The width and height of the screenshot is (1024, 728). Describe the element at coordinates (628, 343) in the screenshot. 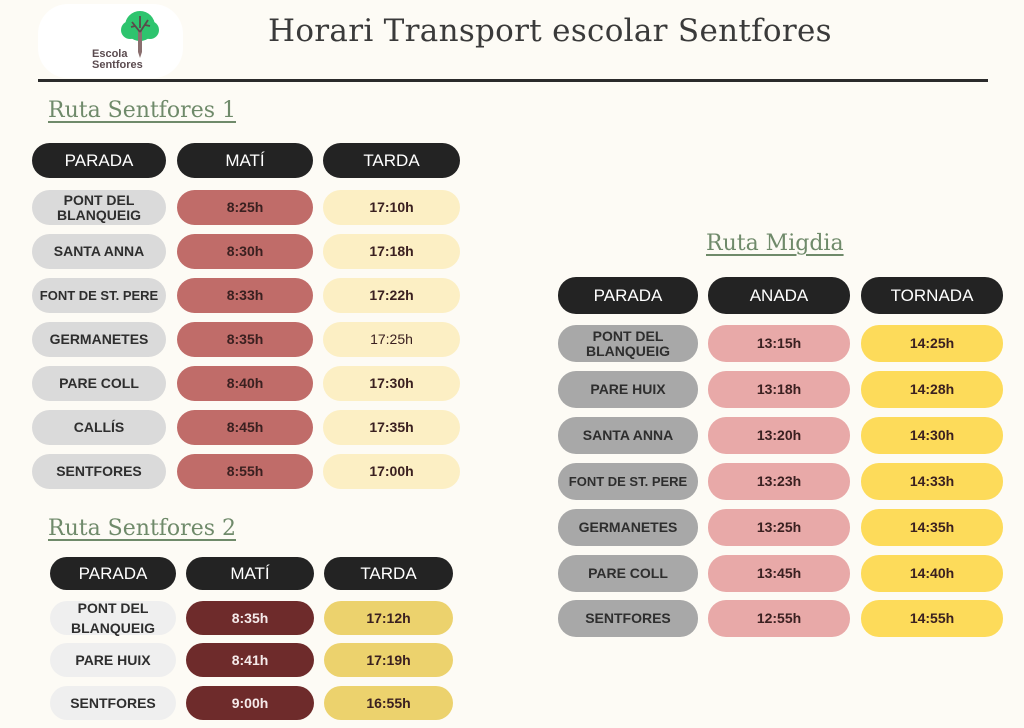

I see `migdia-stop: PONT DEL BLANQUEIG` at that location.